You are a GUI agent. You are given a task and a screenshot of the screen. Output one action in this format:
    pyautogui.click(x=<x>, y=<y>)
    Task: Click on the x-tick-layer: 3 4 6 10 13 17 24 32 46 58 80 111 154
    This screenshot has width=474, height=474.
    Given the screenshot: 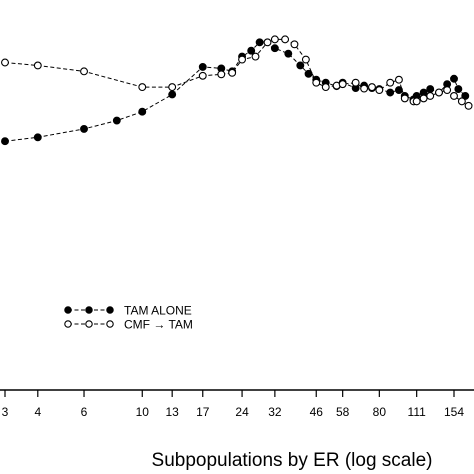 What is the action you would take?
    pyautogui.click(x=233, y=404)
    